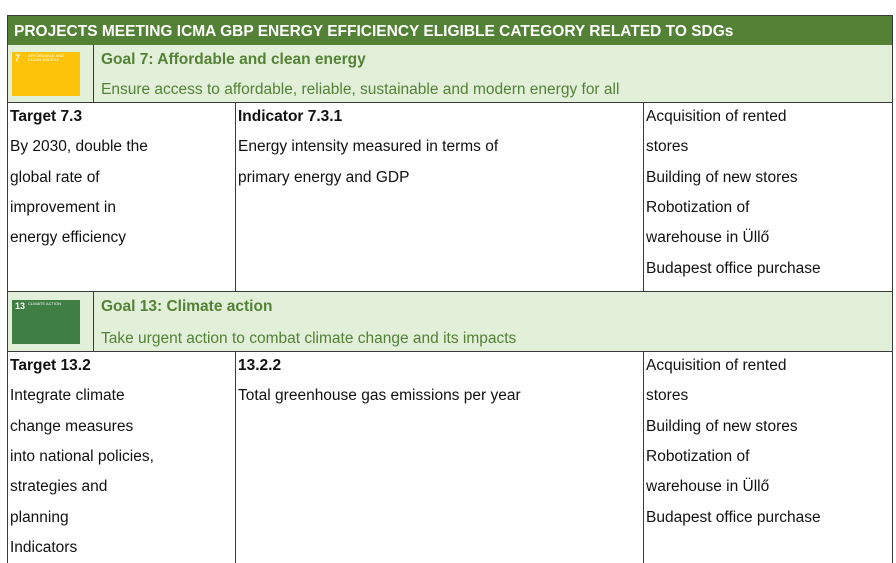 The image size is (896, 563). What do you see at coordinates (55, 177) in the screenshot?
I see `target-text: global rate of` at bounding box center [55, 177].